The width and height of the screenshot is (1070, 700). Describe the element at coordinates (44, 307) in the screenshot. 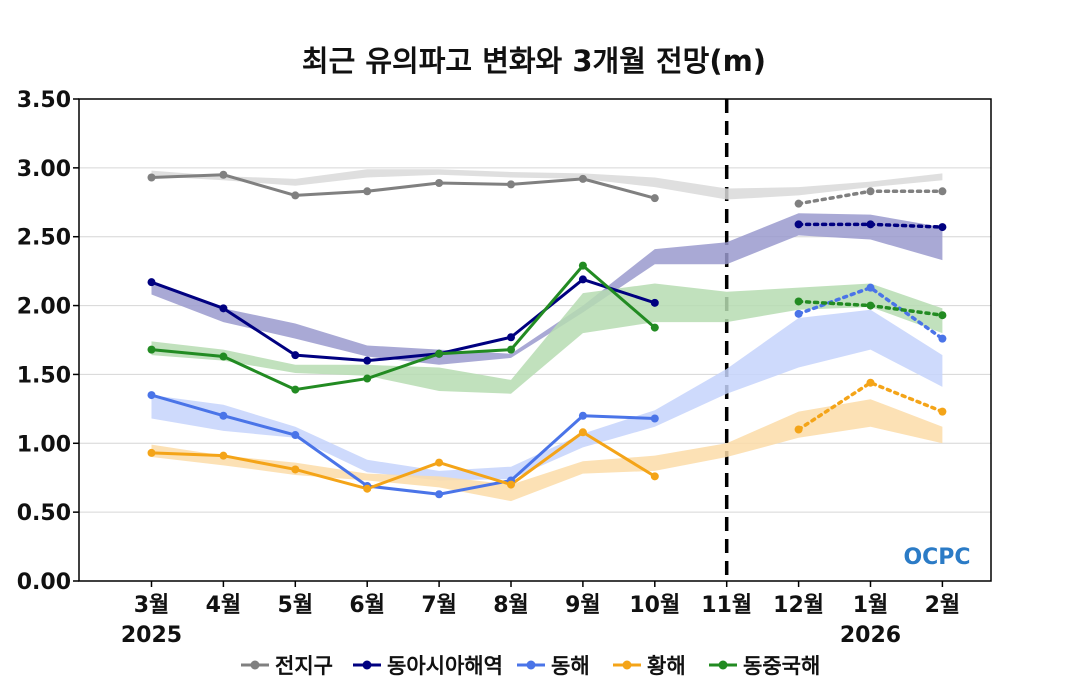

I see `y-tick-label: 2.00` at that location.